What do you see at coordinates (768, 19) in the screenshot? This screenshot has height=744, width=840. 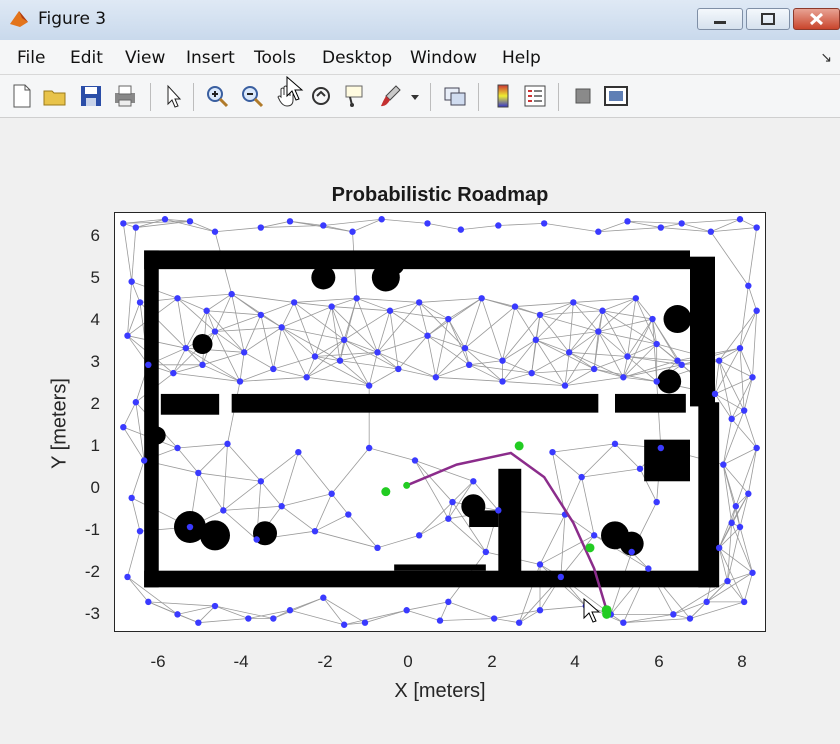 I see `maximize-button` at bounding box center [768, 19].